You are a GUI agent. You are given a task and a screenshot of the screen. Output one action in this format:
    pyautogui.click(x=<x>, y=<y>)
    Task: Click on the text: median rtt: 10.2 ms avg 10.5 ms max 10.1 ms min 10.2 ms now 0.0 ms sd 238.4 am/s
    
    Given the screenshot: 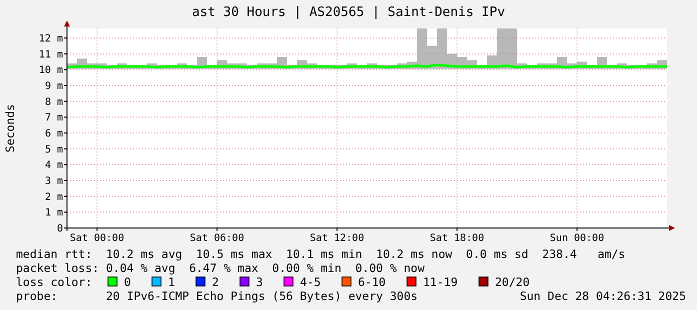 What is the action you would take?
    pyautogui.click(x=321, y=254)
    